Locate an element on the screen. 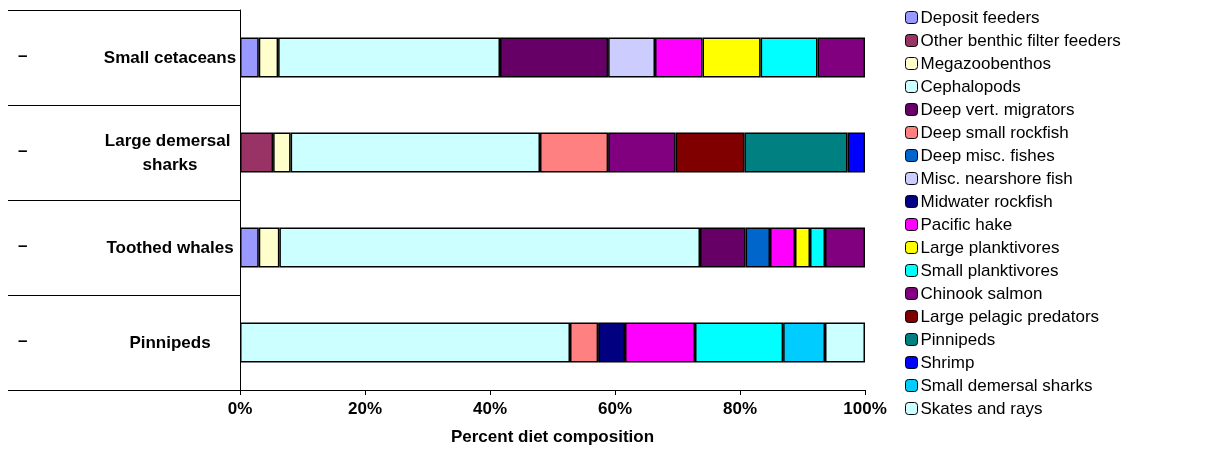  legend-label: Deposit feeders is located at coordinates (980, 17).